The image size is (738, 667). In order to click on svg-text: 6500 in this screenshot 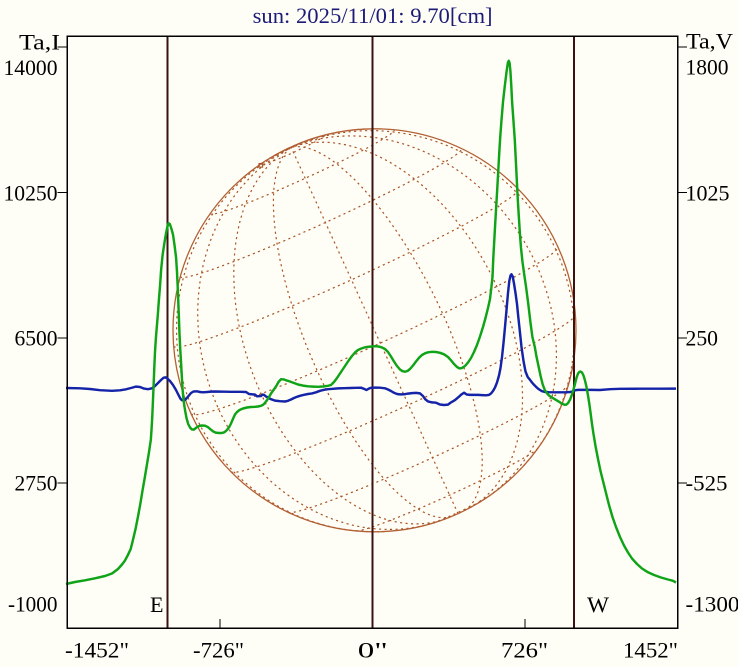, I will do `click(36, 338)`.